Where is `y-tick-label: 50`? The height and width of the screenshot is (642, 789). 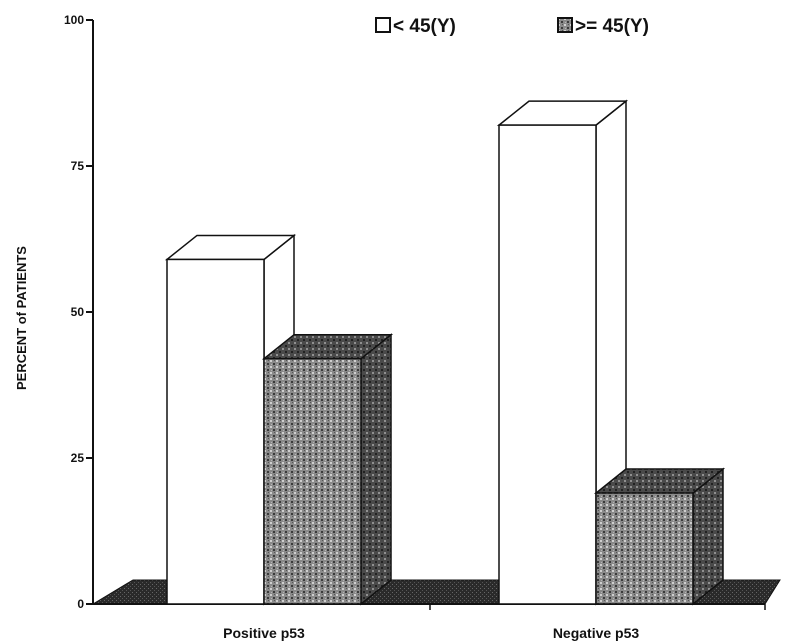
y-tick-label: 50 is located at coordinates (78, 312).